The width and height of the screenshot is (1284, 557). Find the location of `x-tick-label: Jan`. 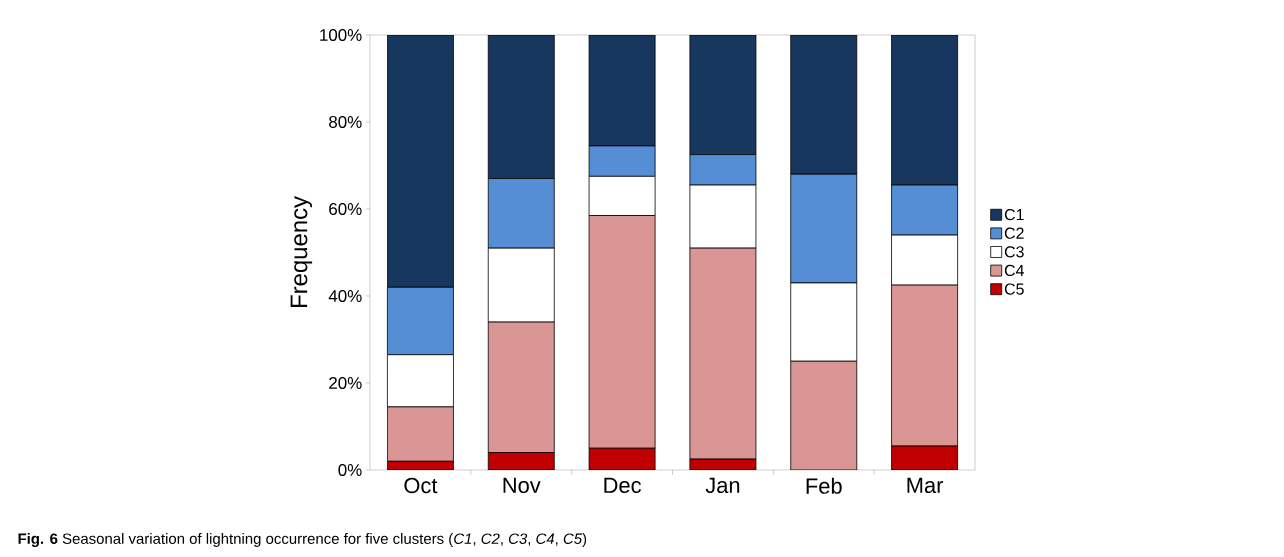

x-tick-label: Jan is located at coordinates (722, 485).